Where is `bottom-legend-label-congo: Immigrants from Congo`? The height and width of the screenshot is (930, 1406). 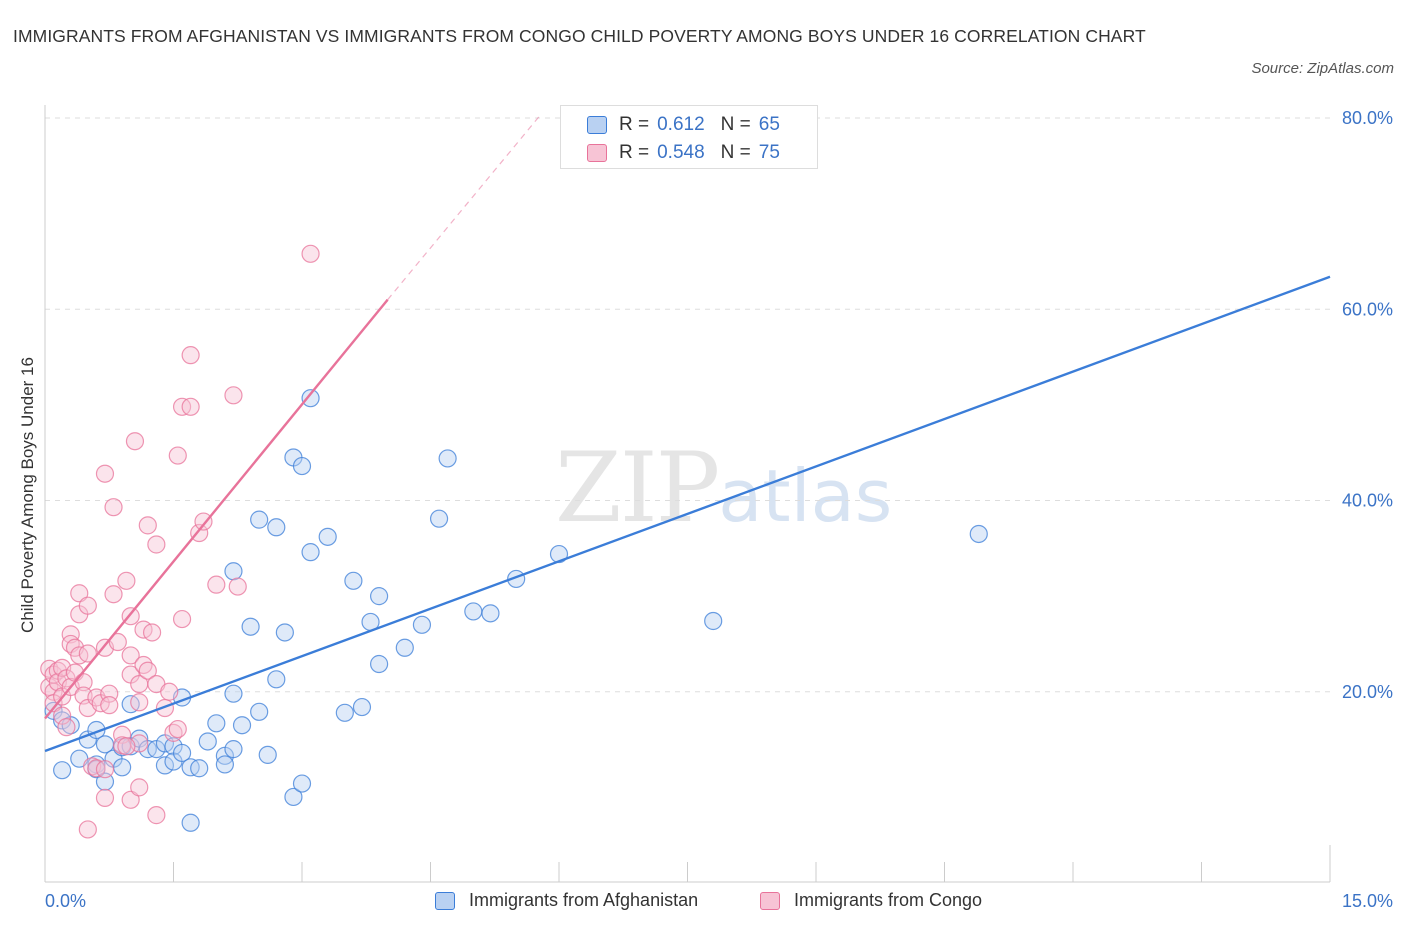 bottom-legend-label-congo: Immigrants from Congo is located at coordinates (888, 900).